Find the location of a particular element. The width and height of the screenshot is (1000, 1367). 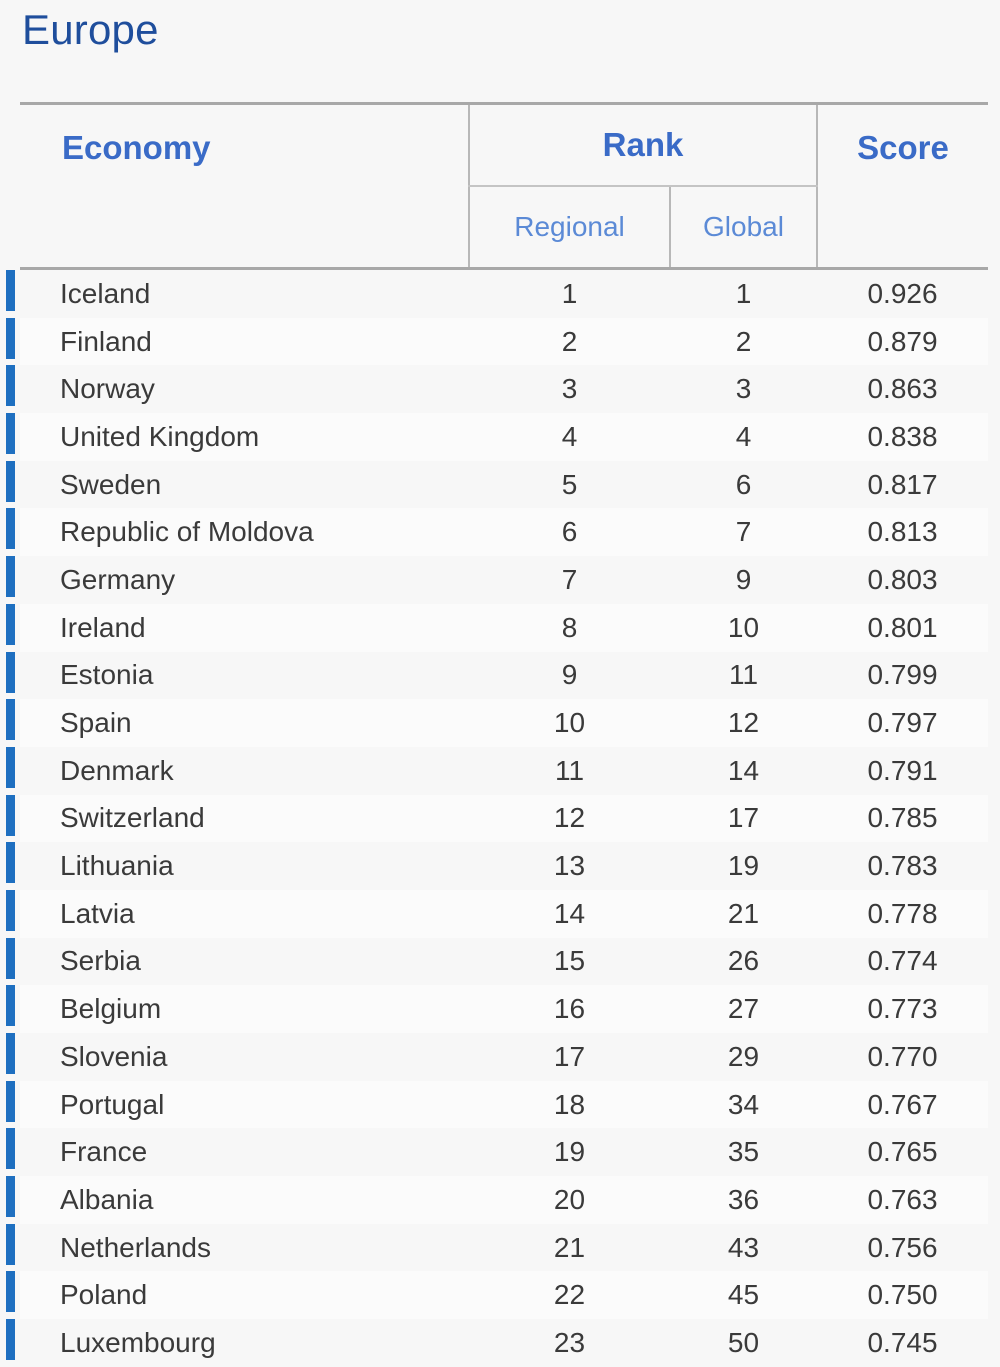

page-title: Europe is located at coordinates (90, 29).